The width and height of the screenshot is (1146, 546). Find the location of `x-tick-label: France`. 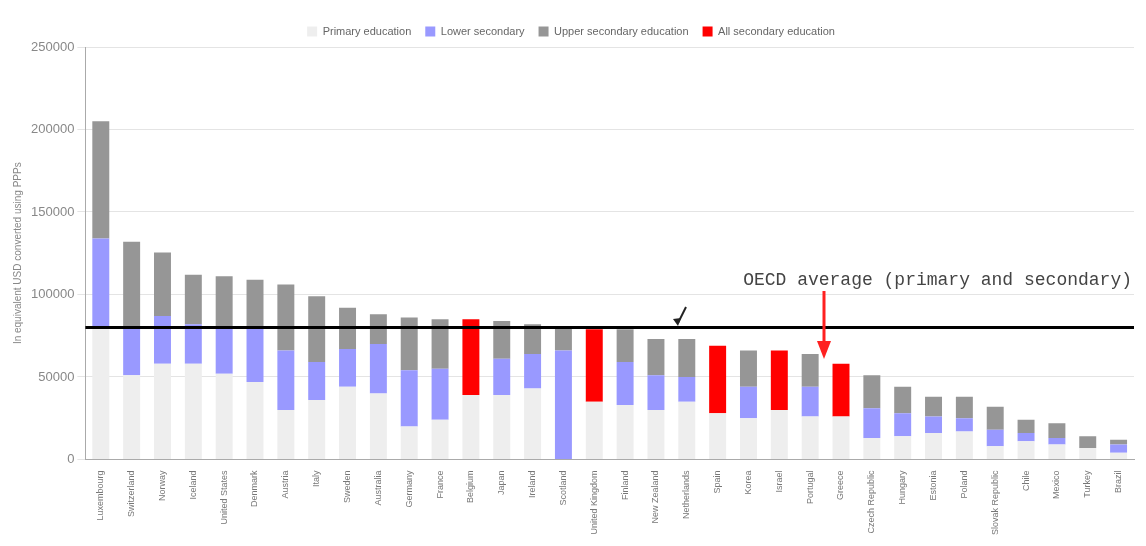

x-tick-label: France is located at coordinates (439, 484).